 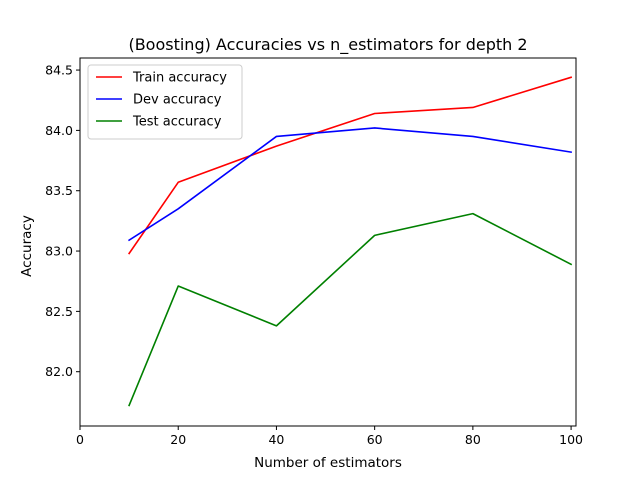 I want to click on x-tick-label: 100, so click(x=571, y=439).